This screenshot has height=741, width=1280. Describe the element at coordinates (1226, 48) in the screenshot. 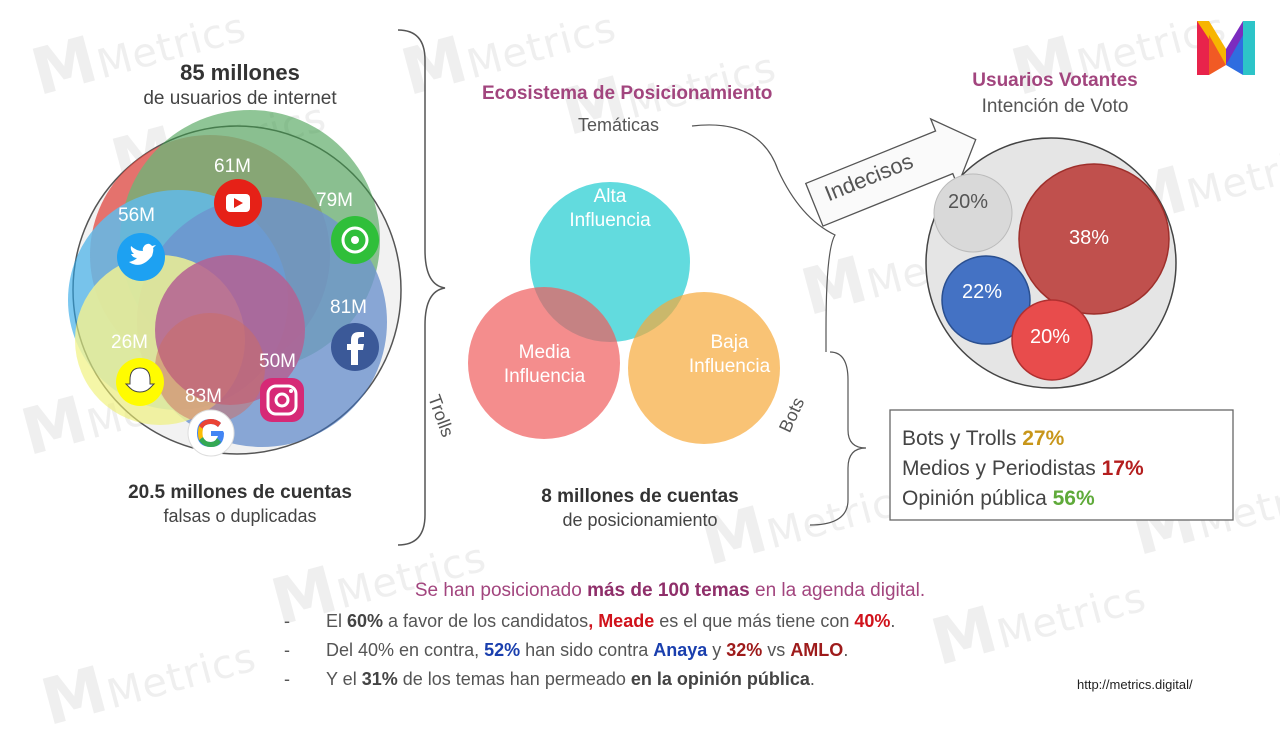

I see `metrics-logo` at that location.